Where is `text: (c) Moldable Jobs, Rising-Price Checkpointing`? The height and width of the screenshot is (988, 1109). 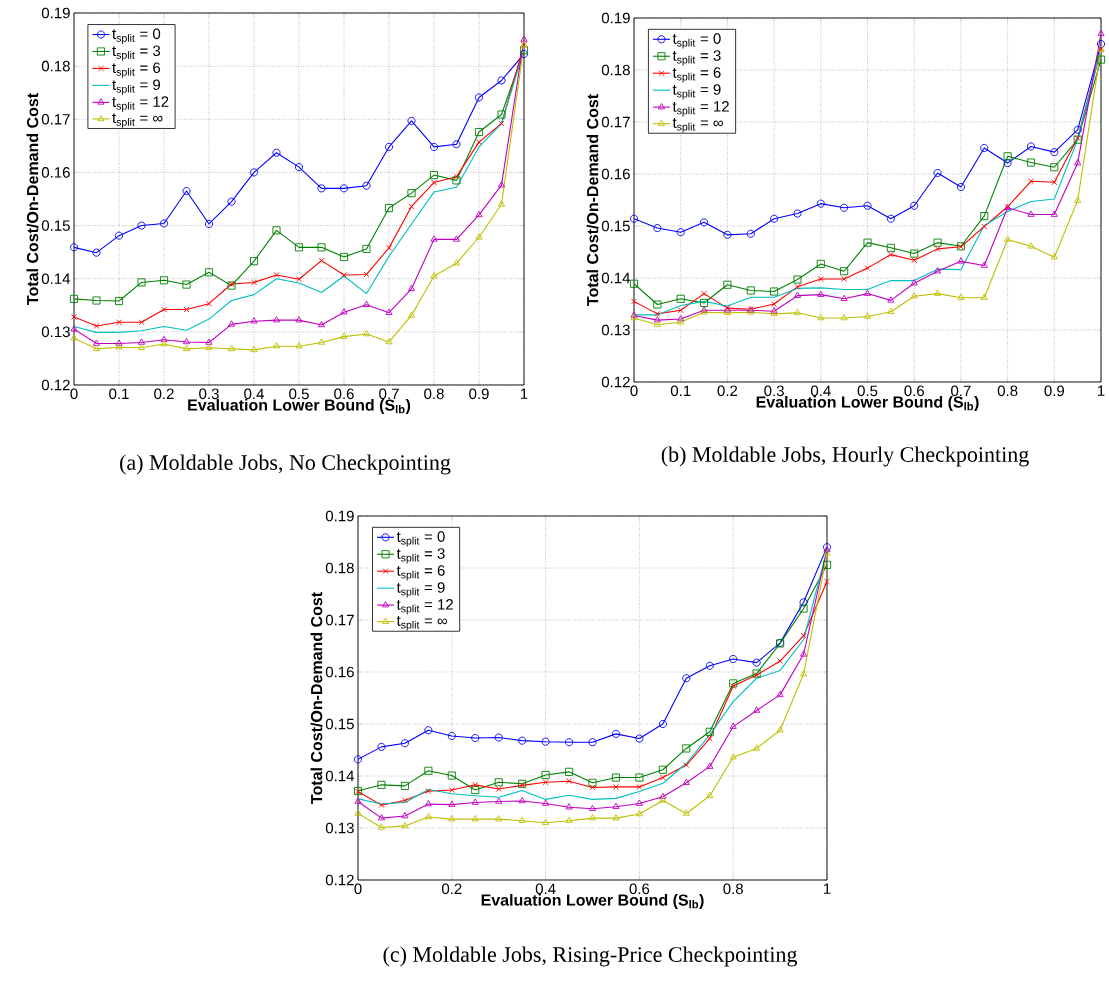
text: (c) Moldable Jobs, Rising-Price Checkpointing is located at coordinates (590, 956).